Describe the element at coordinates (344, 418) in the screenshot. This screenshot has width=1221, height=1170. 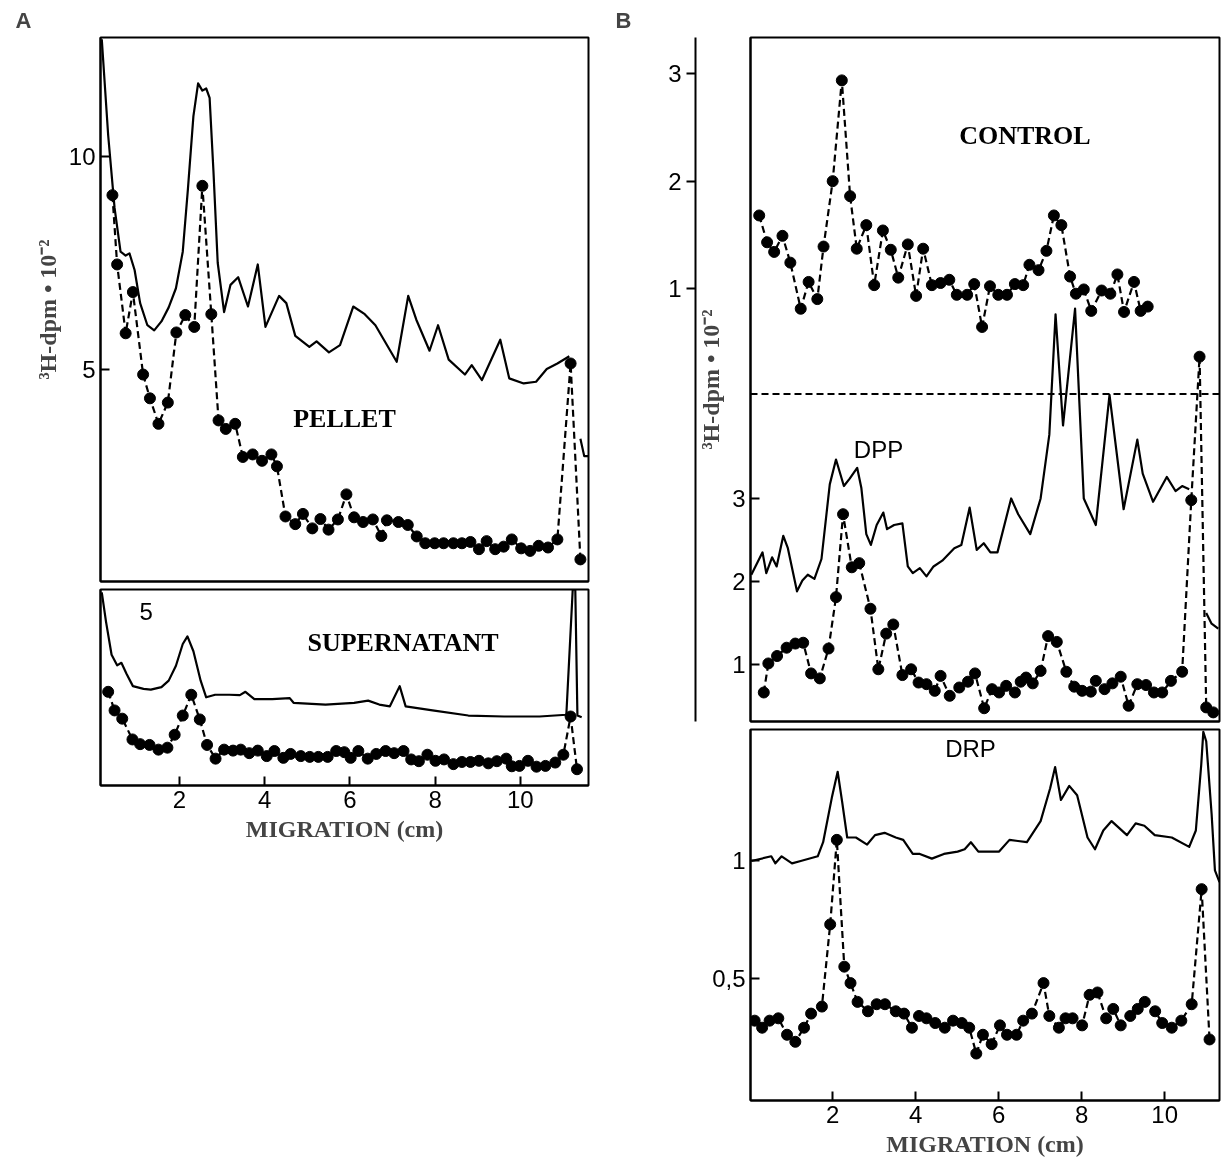
I see `annotation: PELLET` at that location.